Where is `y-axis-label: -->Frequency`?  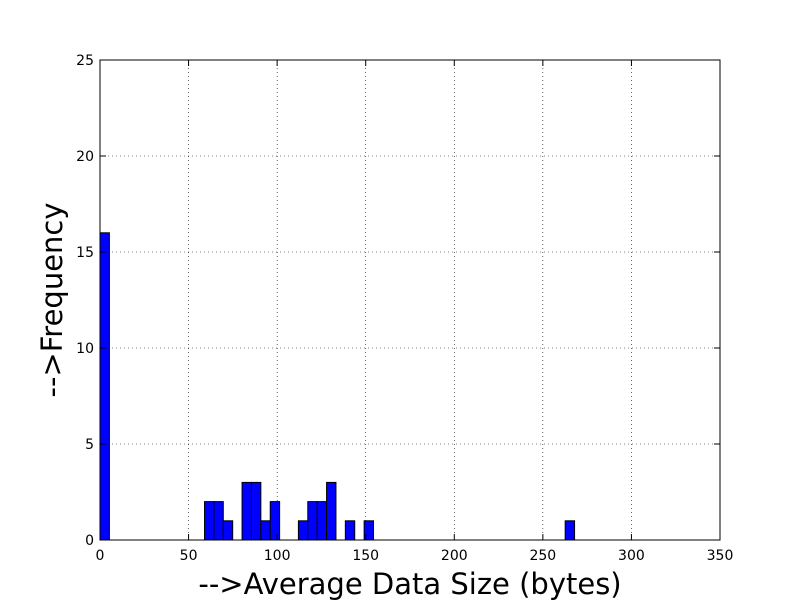 y-axis-label: -->Frequency is located at coordinates (52, 299).